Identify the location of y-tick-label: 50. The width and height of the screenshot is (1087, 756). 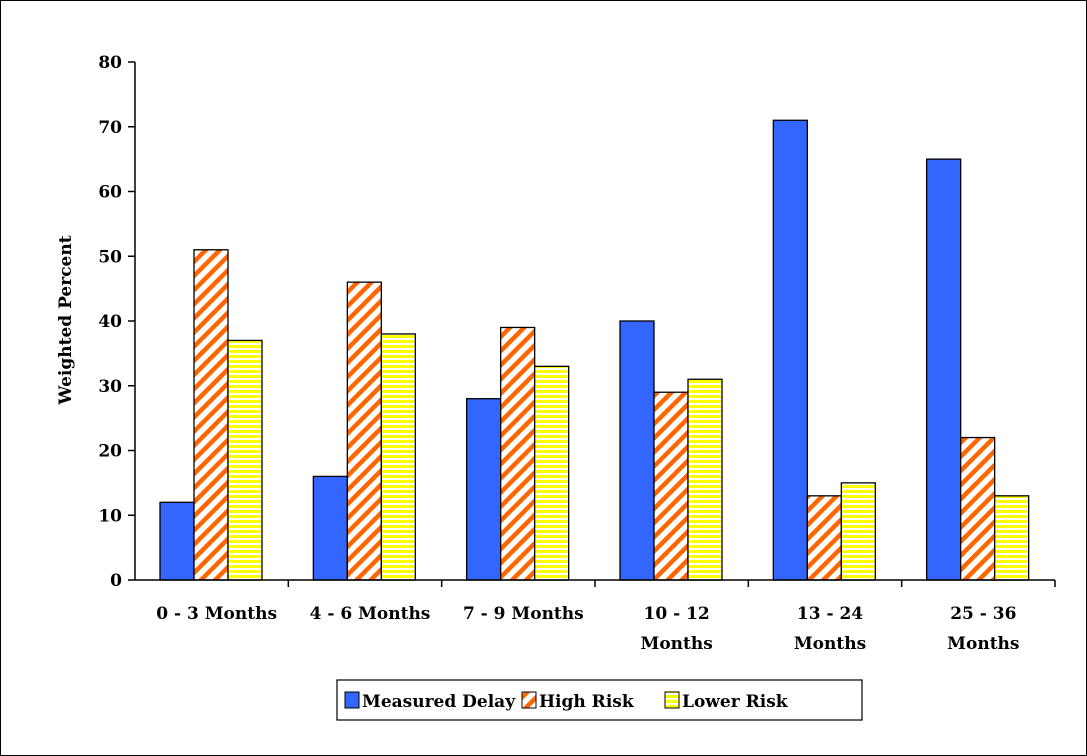
(110, 257).